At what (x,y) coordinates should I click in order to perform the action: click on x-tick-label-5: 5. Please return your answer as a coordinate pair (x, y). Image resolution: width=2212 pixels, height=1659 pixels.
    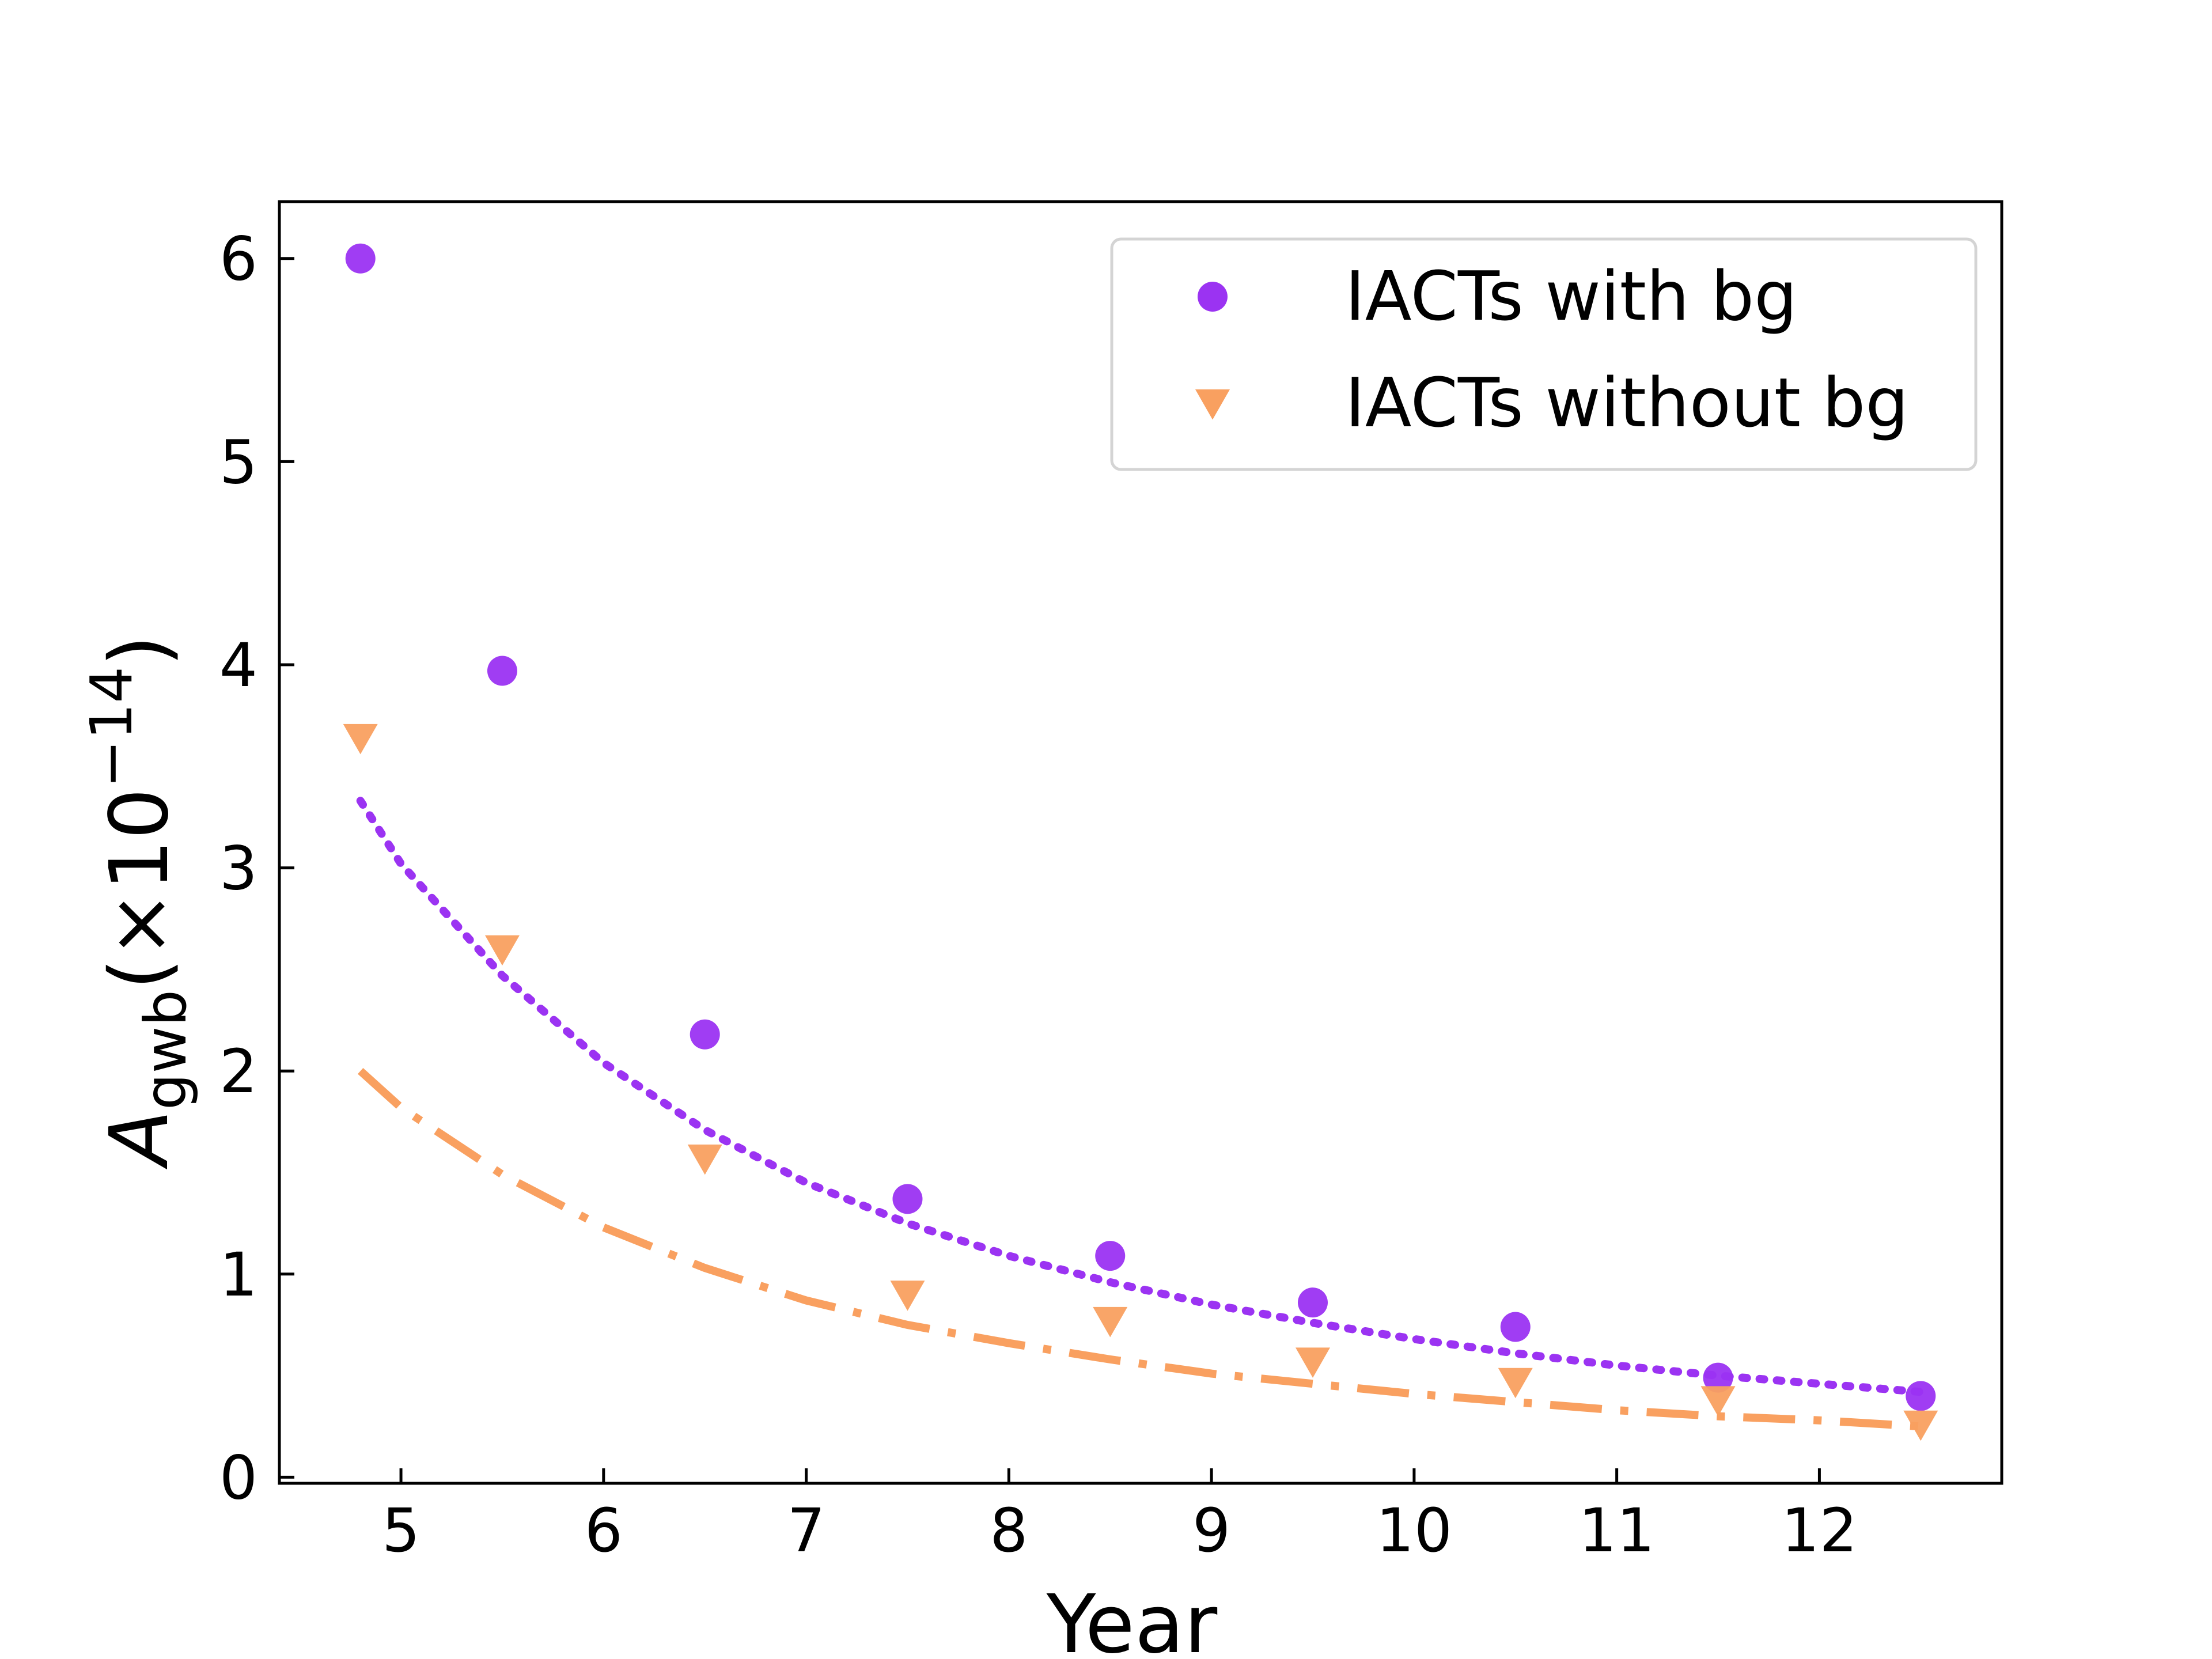
    Looking at the image, I should click on (401, 1530).